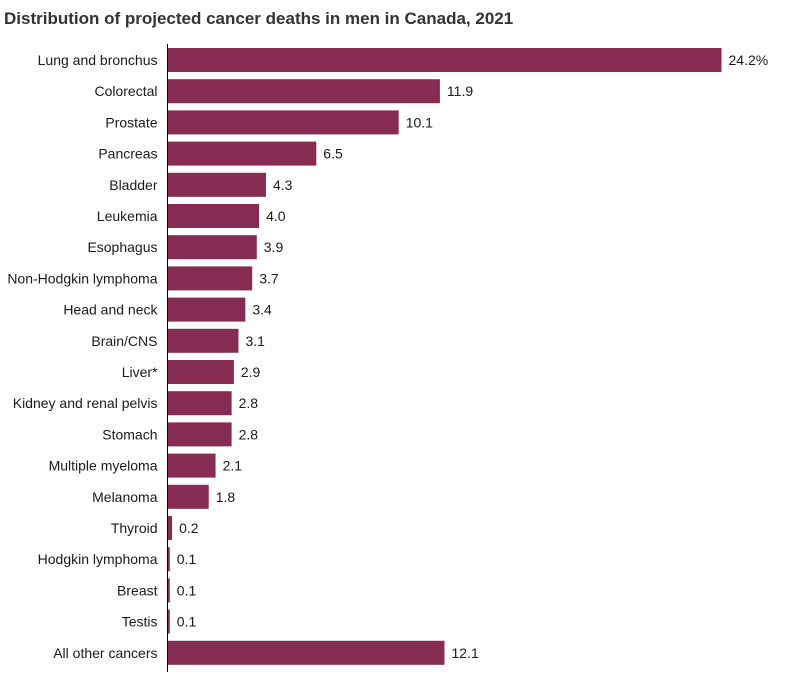 This screenshot has height=700, width=806. I want to click on value-label: 6.5, so click(333, 154).